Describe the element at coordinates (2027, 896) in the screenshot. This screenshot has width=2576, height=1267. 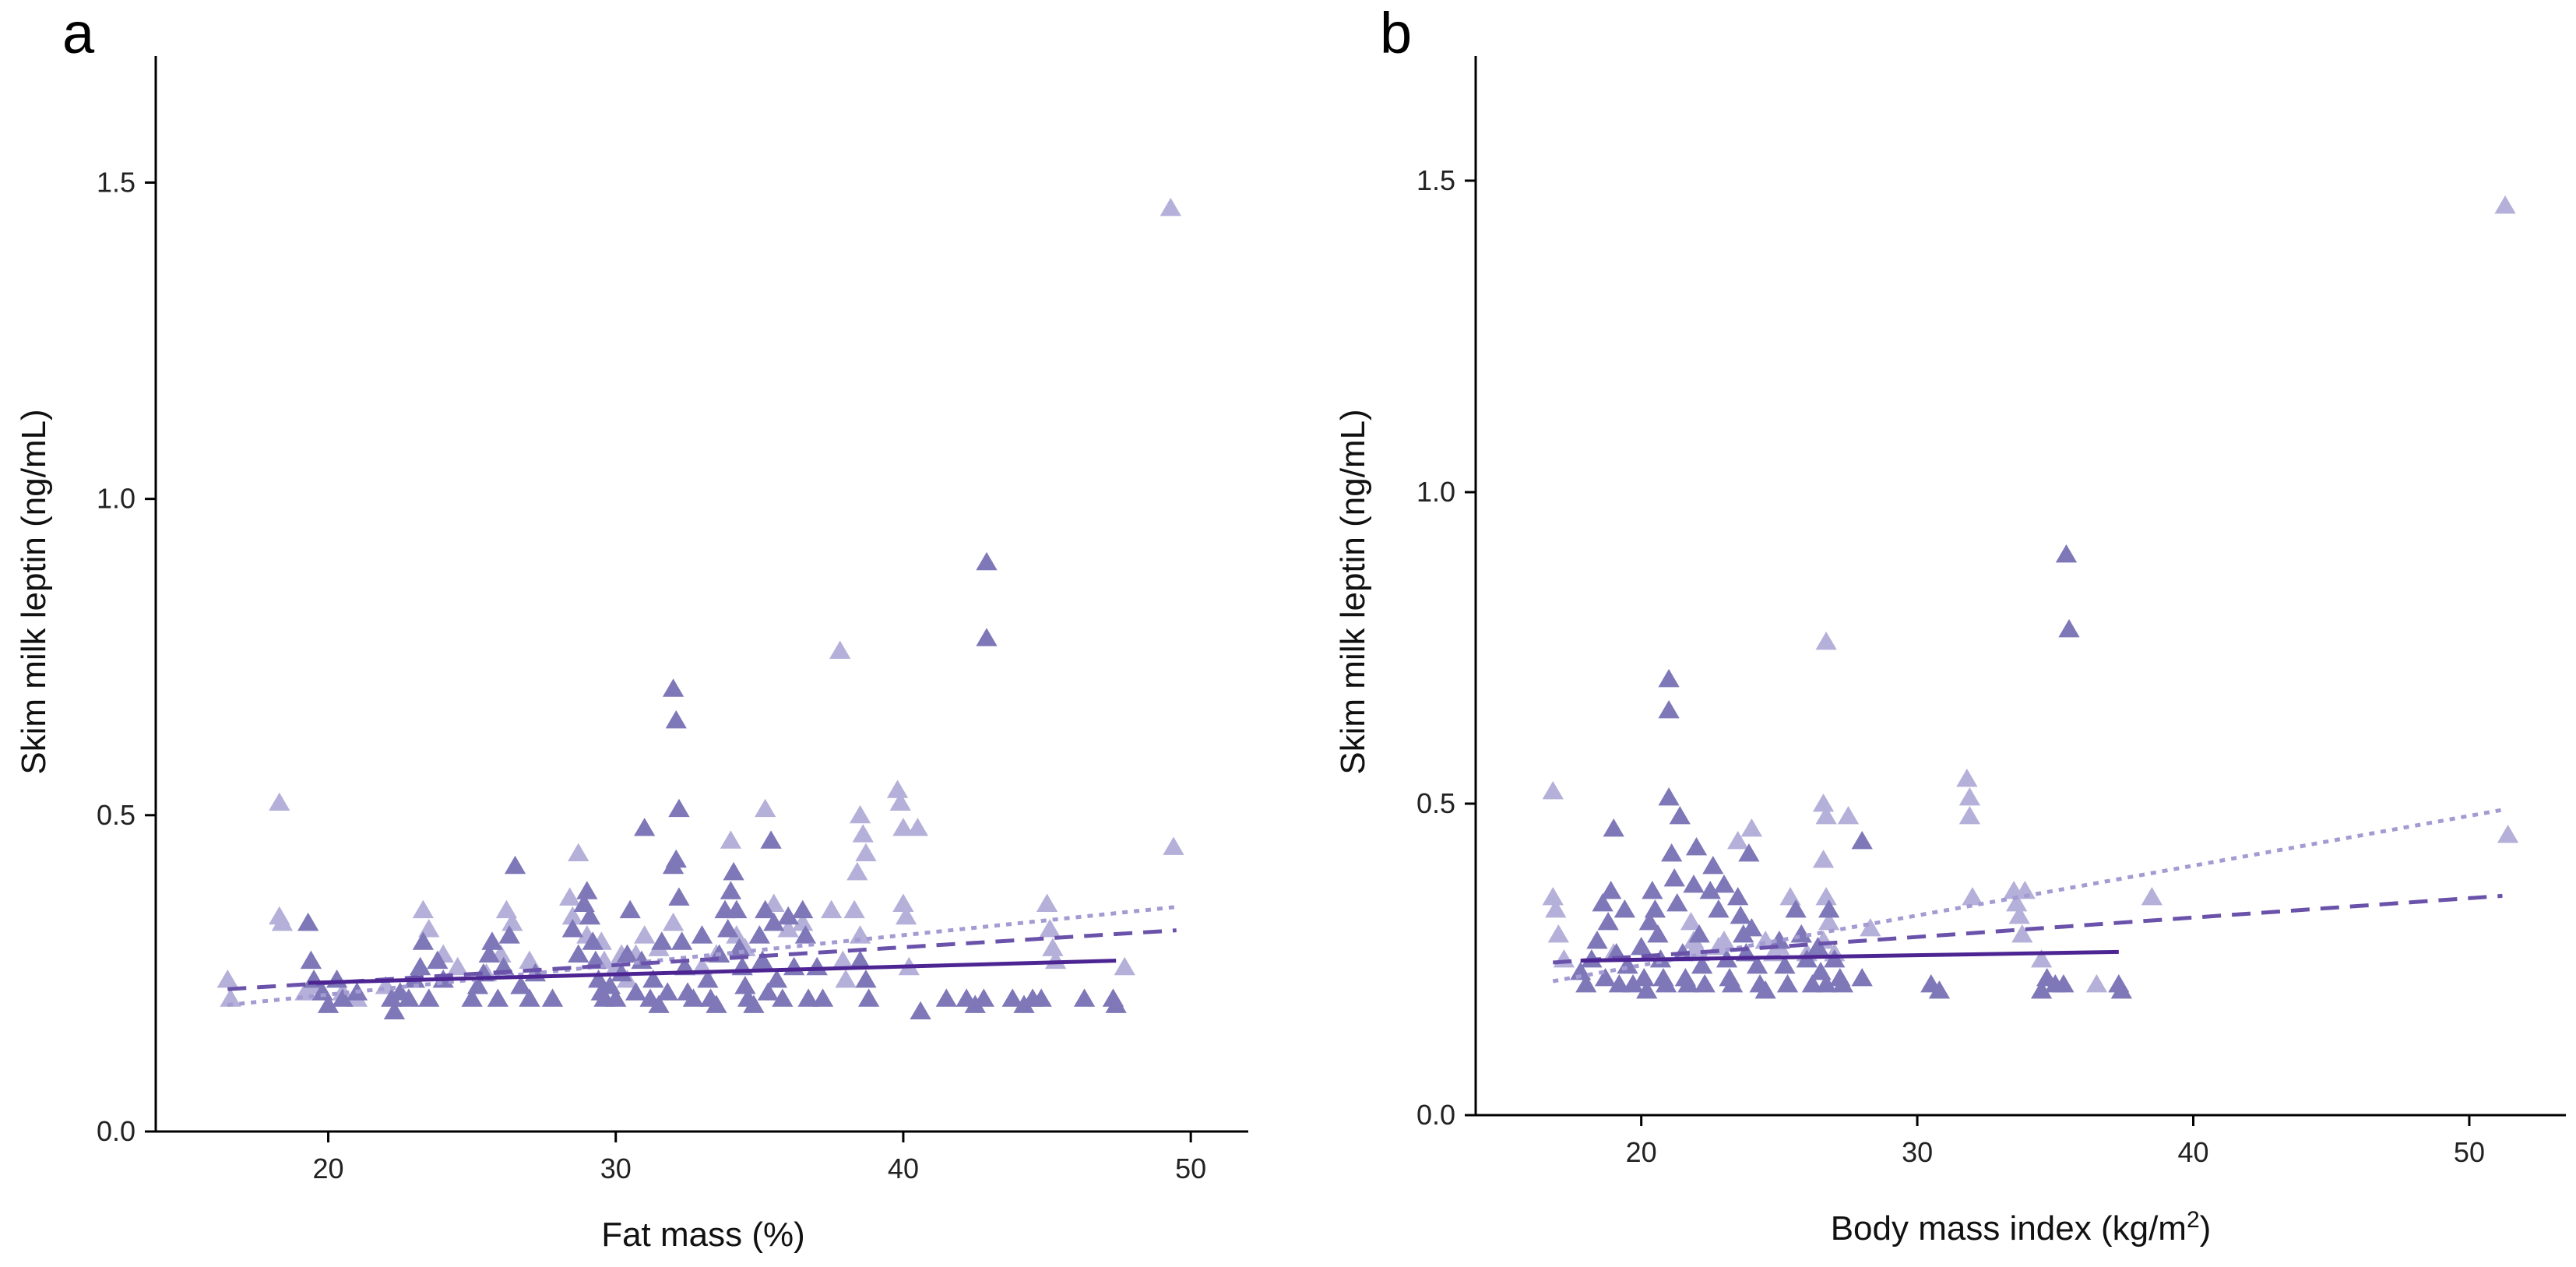
I see `panel-b-fit-line-dotted` at that location.